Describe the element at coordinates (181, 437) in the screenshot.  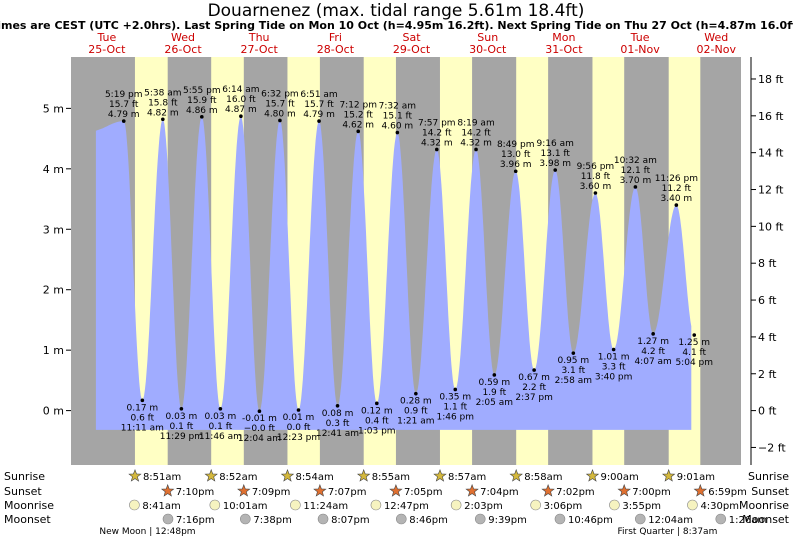
I see `tide-label-low-4-2: 11:29 pm` at that location.